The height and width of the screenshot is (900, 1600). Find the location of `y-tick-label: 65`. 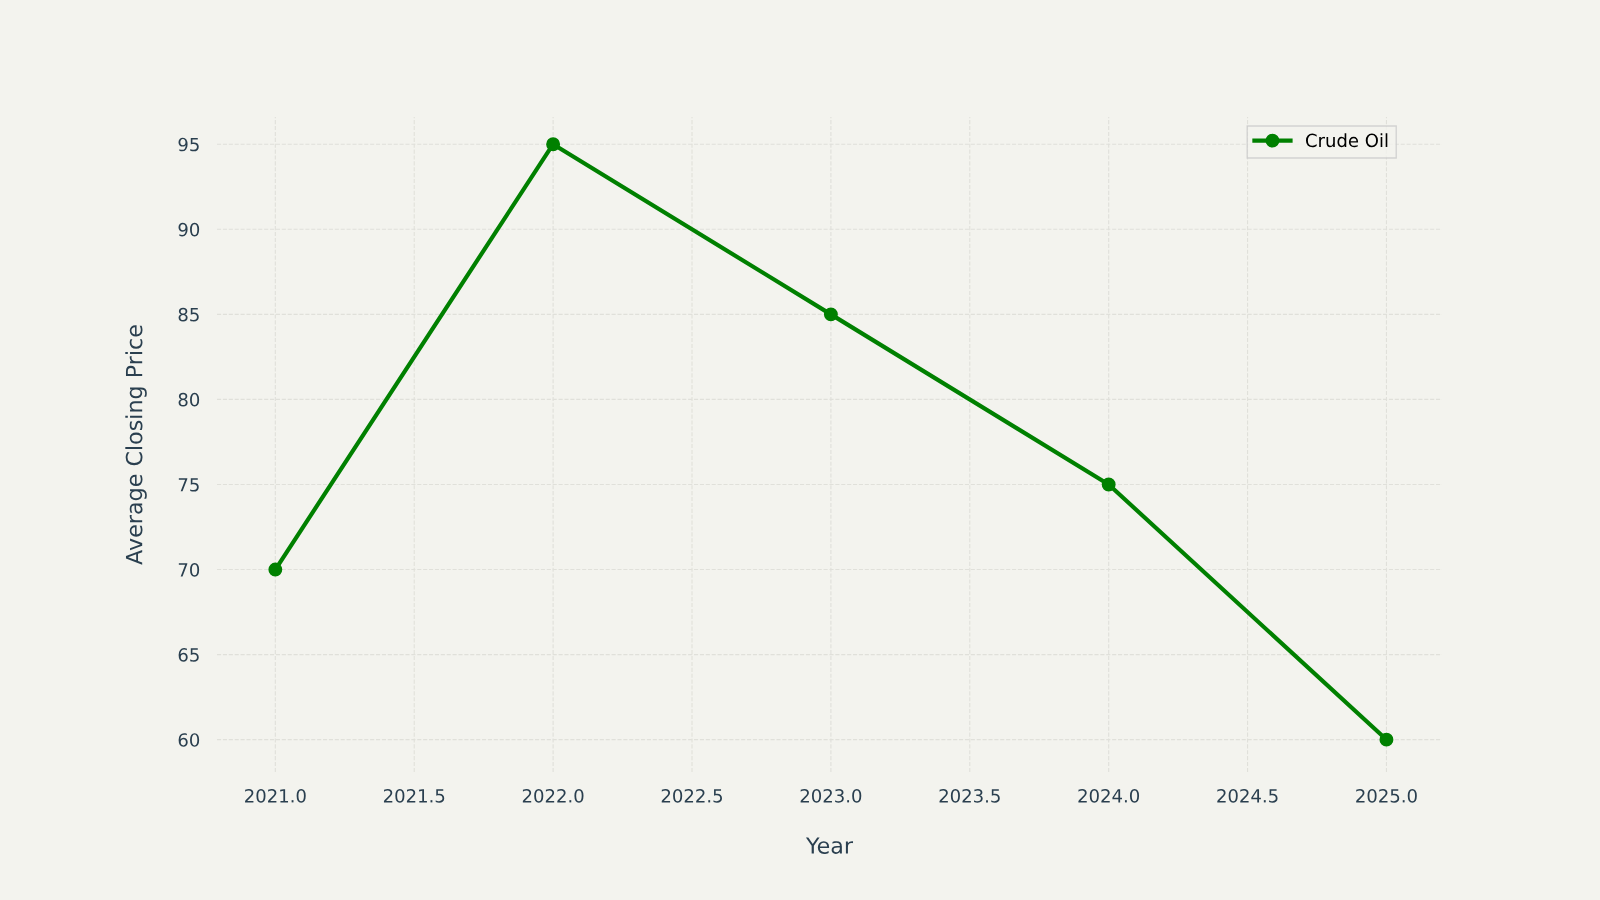

y-tick-label: 65 is located at coordinates (188, 655).